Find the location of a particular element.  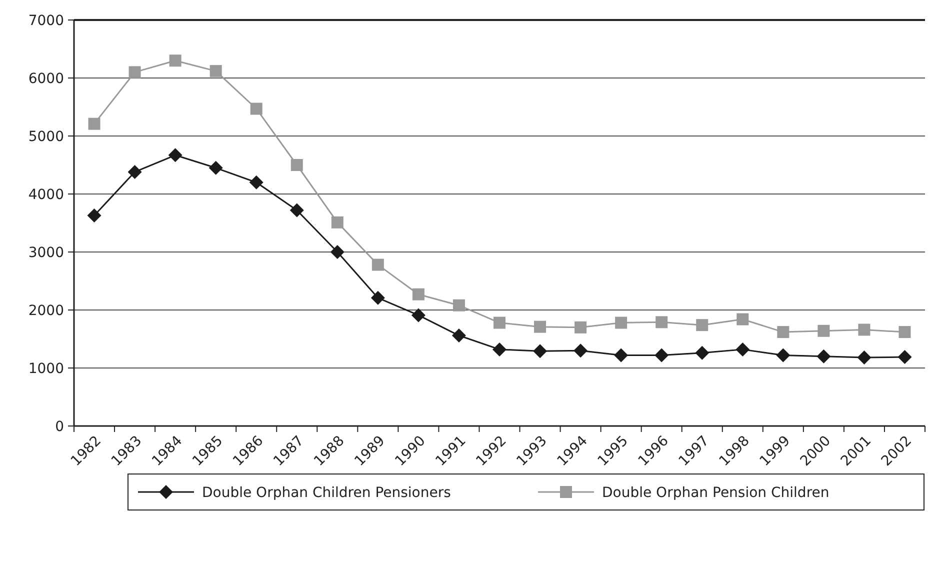

legend-label: Double Orphan Pension Children is located at coordinates (716, 492).